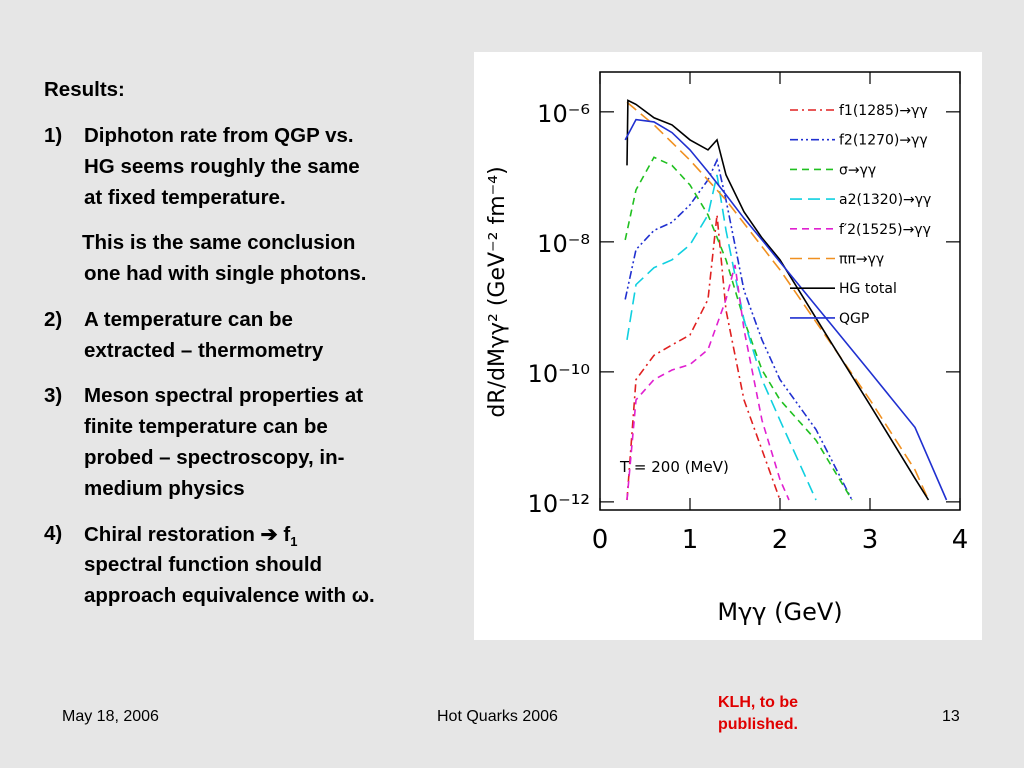  What do you see at coordinates (53, 135) in the screenshot?
I see `item-number: 1)` at bounding box center [53, 135].